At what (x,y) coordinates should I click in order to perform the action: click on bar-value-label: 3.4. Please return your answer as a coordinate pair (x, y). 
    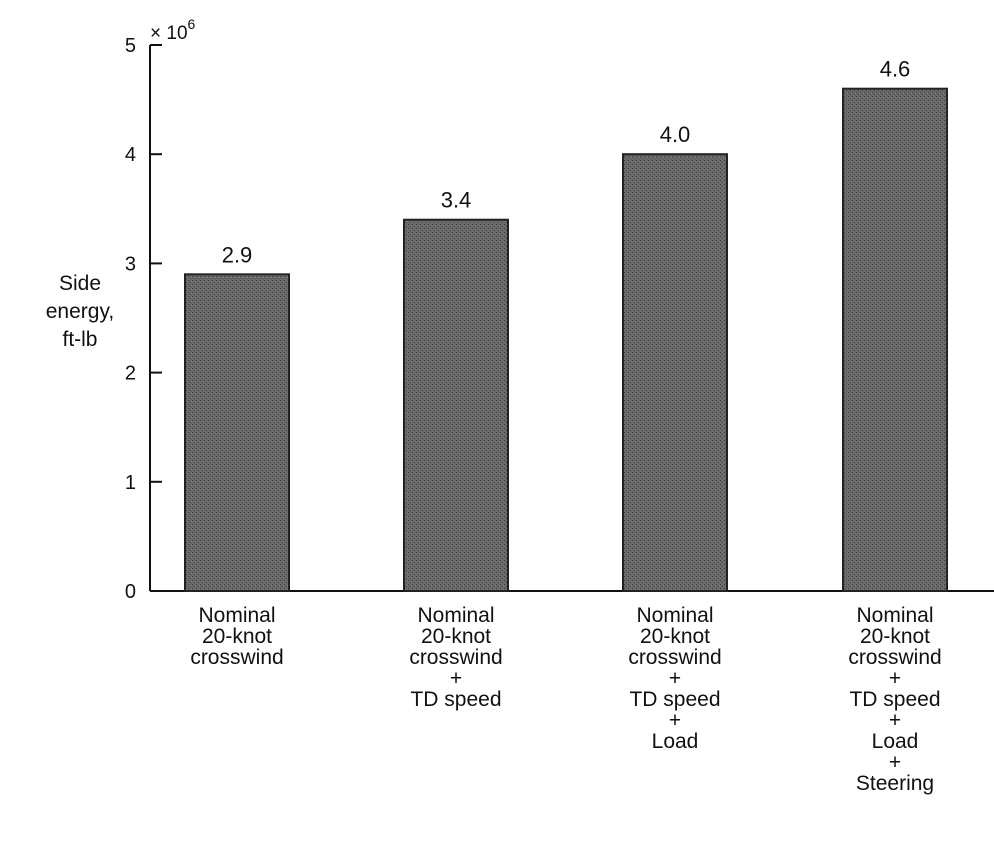
    Looking at the image, I should click on (456, 200).